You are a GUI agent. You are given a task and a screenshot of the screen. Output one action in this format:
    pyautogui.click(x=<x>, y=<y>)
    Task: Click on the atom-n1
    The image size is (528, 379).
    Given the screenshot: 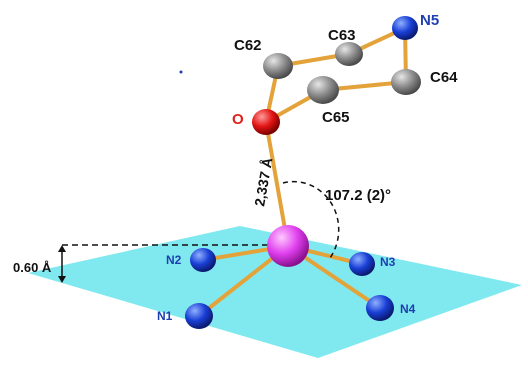 What is the action you would take?
    pyautogui.click(x=199, y=316)
    